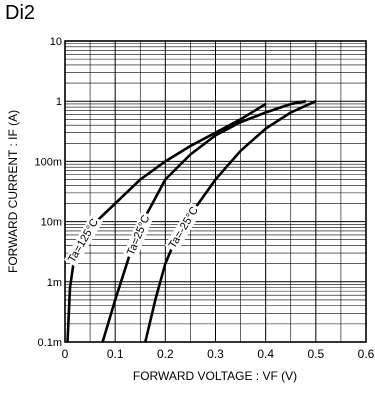 The height and width of the screenshot is (394, 375). Describe the element at coordinates (315, 354) in the screenshot. I see `x-tick-label: 0.5` at that location.